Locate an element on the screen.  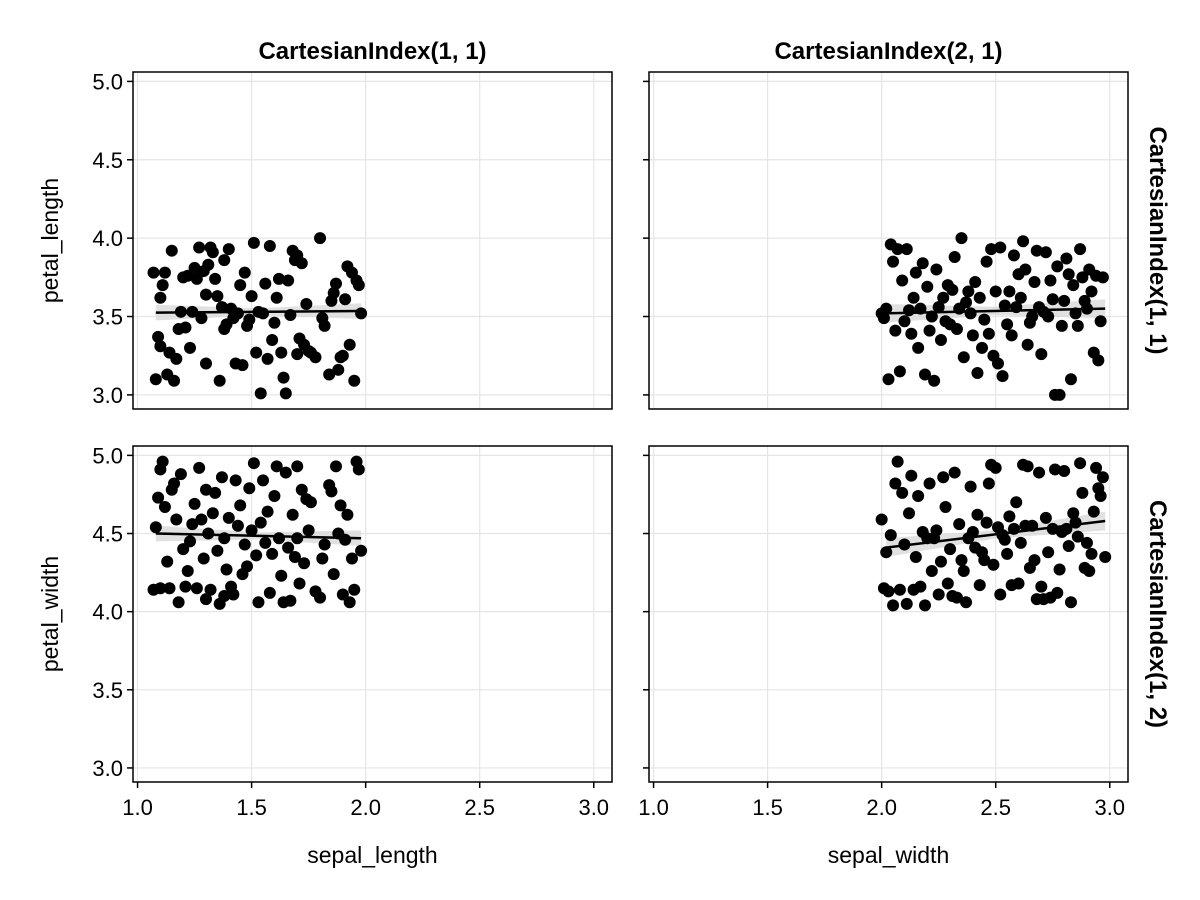
y-tick-label: 4.5 is located at coordinates (107, 534).